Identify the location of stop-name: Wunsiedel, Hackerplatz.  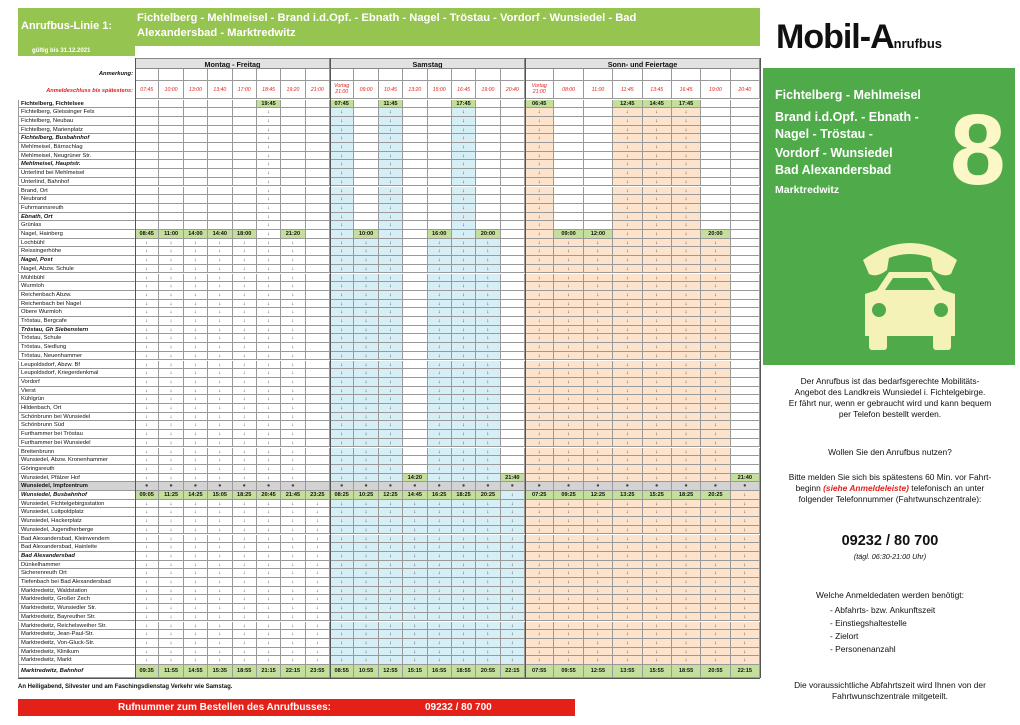
(76, 521).